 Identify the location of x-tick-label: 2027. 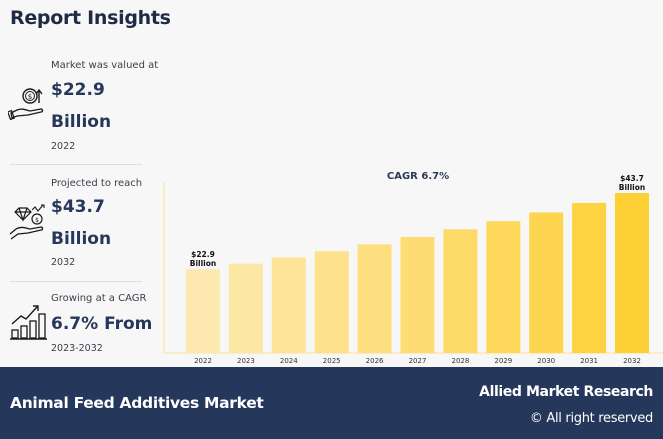
(418, 361).